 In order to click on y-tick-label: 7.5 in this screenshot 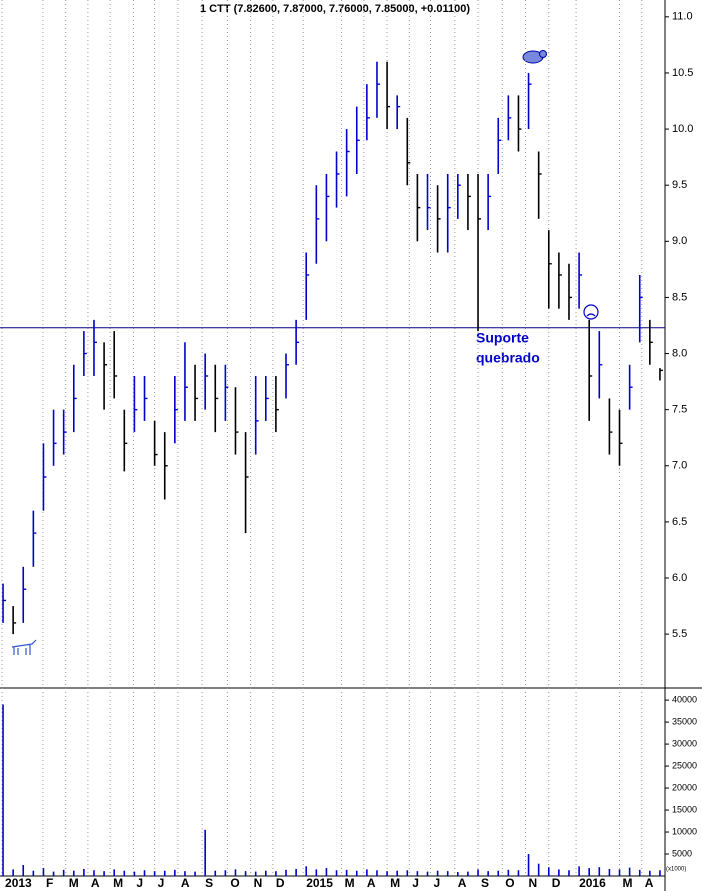, I will do `click(679, 410)`.